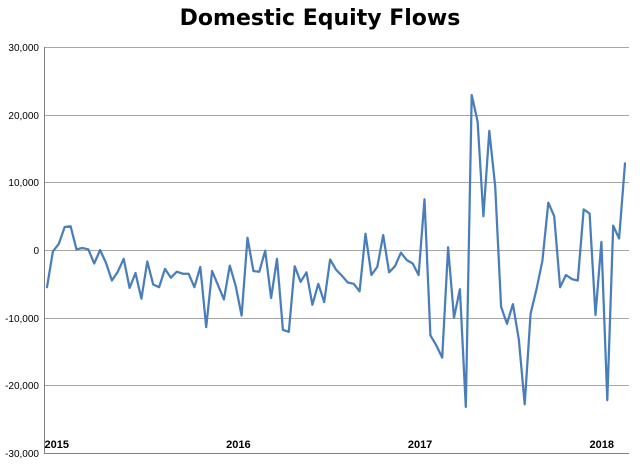  Describe the element at coordinates (602, 445) in the screenshot. I see `x-tick-label: 2018` at that location.